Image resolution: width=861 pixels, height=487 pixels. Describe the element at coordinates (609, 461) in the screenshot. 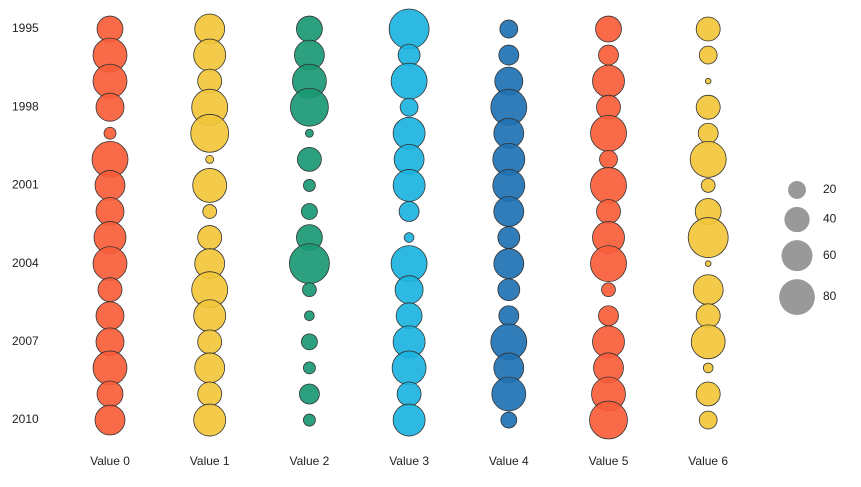

I see `x-tick-label: Value 5` at that location.